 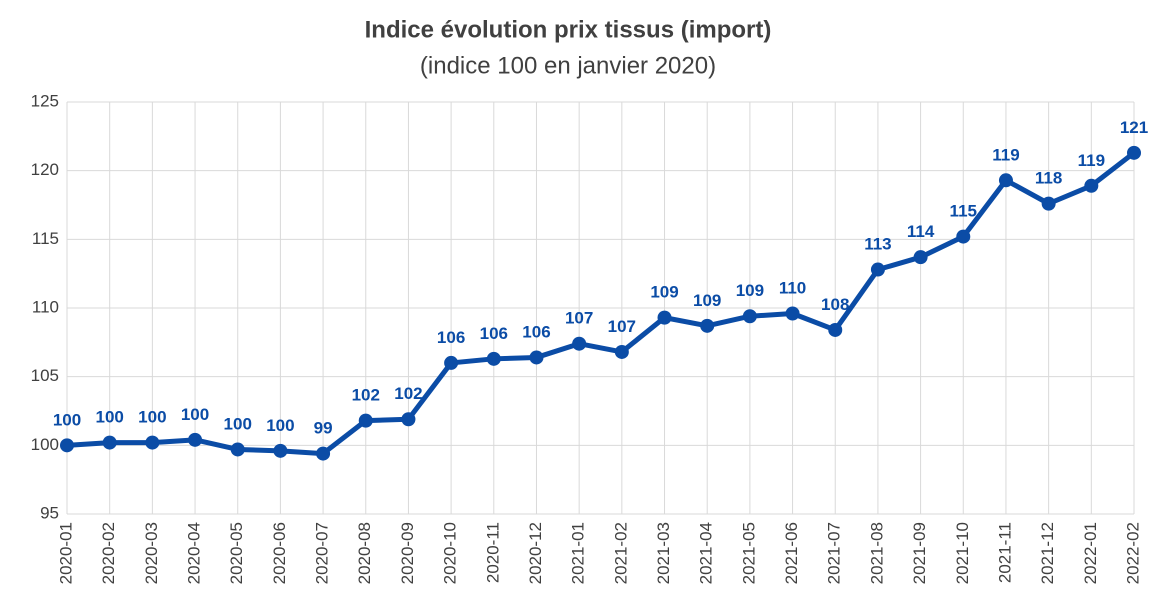 What do you see at coordinates (1132, 553) in the screenshot?
I see `x-tick-label: 2022-02` at bounding box center [1132, 553].